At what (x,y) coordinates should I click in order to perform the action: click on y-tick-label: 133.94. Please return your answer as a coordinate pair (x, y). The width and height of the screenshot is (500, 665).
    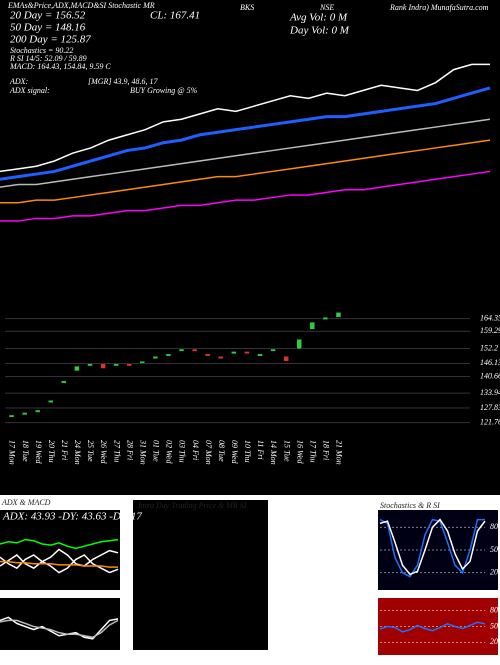
    Looking at the image, I should click on (490, 392).